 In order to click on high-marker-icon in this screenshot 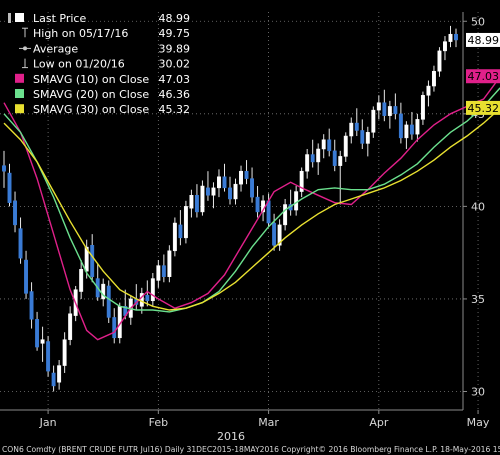, I will do `click(25, 32)`.